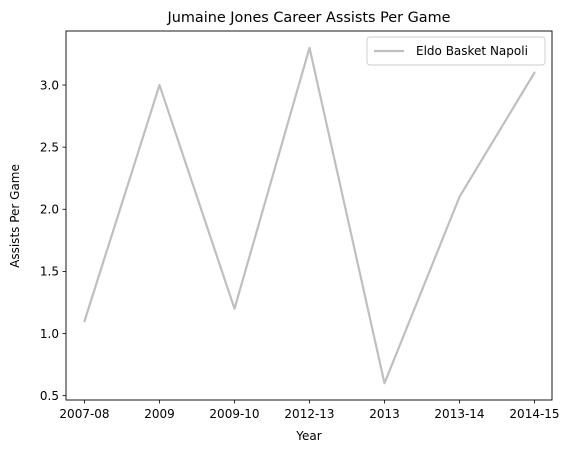 The width and height of the screenshot is (573, 453). What do you see at coordinates (49, 85) in the screenshot?
I see `y-tick-label: 3.0` at bounding box center [49, 85].